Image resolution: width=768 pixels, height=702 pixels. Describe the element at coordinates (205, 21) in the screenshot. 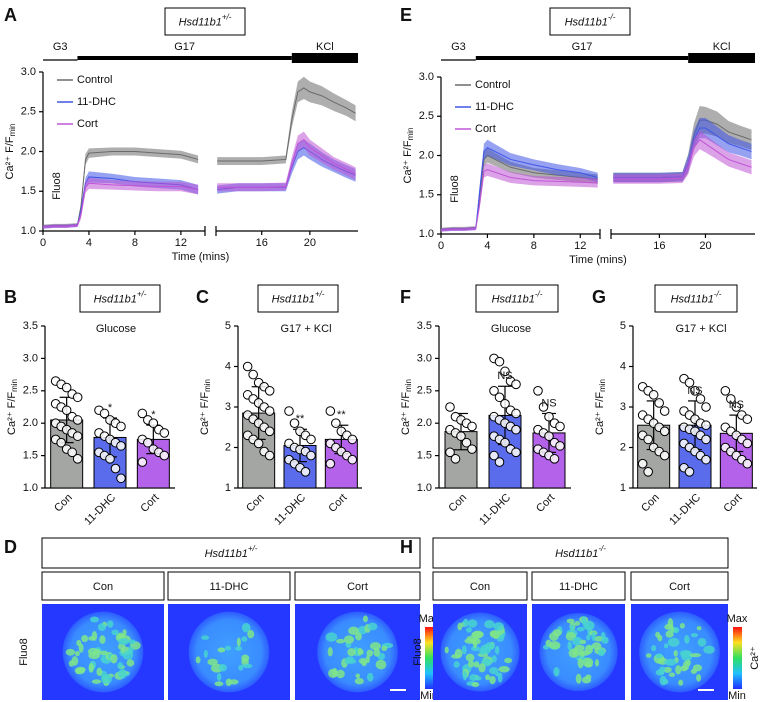

I see `genotype-label: Hsd11b1+/-` at that location.